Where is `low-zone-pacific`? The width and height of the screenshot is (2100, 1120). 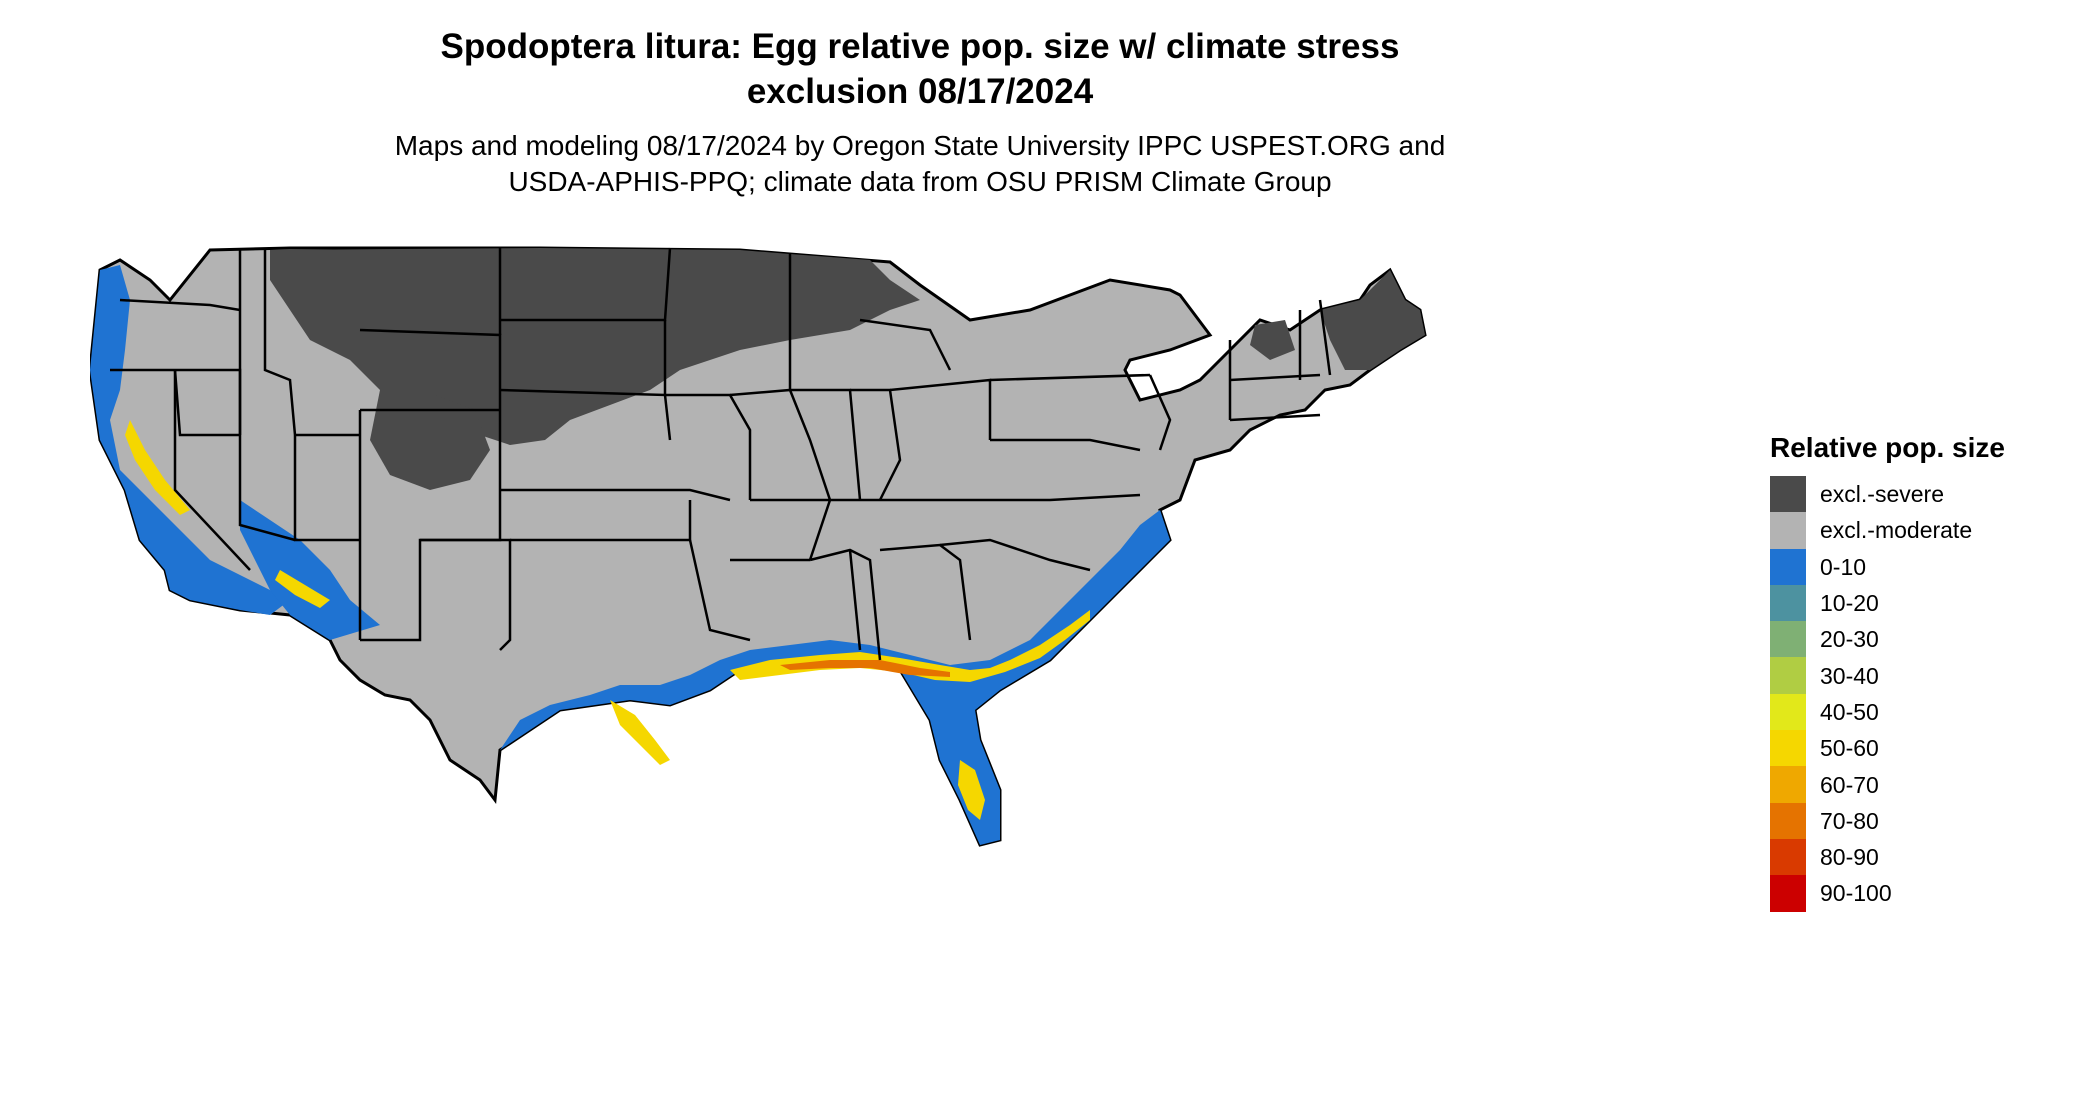
low-zone-pacific is located at coordinates (190, 440).